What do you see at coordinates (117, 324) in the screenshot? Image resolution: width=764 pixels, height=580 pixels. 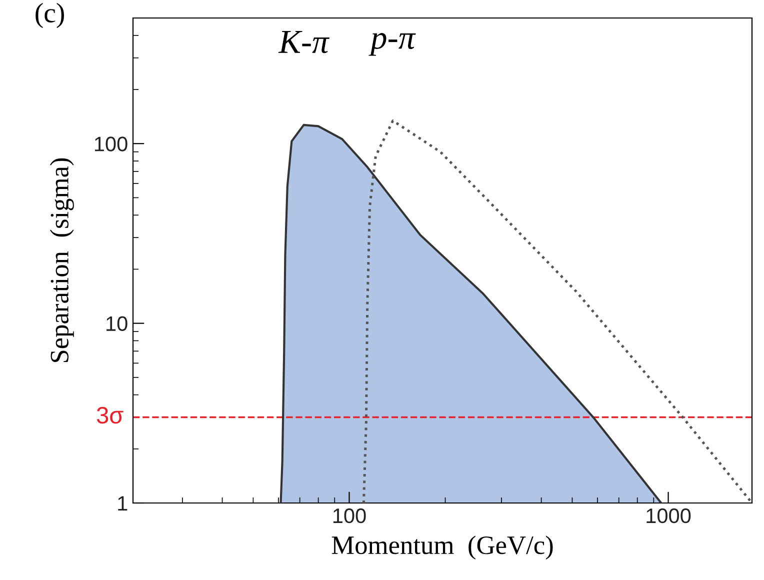 I see `y-tick-label: 10` at bounding box center [117, 324].